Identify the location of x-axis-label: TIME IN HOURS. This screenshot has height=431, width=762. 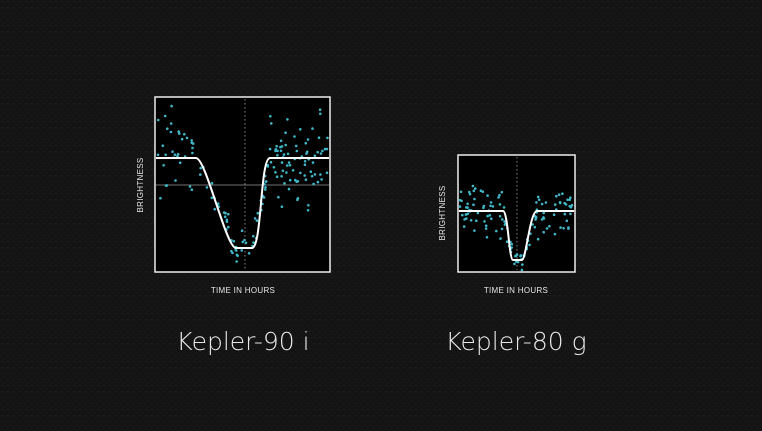
(243, 290).